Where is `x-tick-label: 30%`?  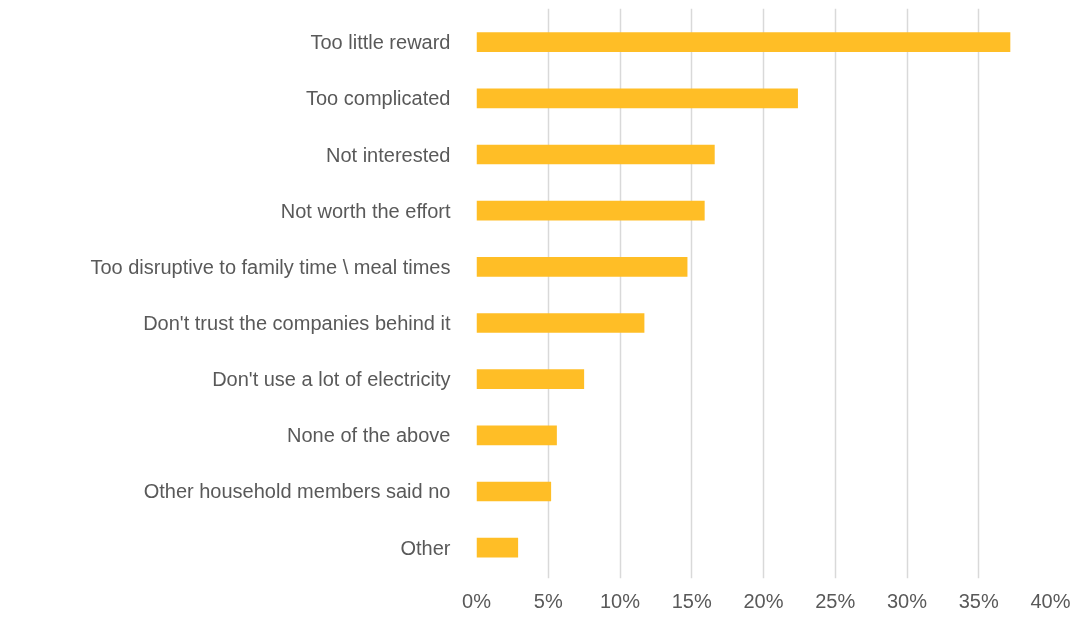 x-tick-label: 30% is located at coordinates (907, 600).